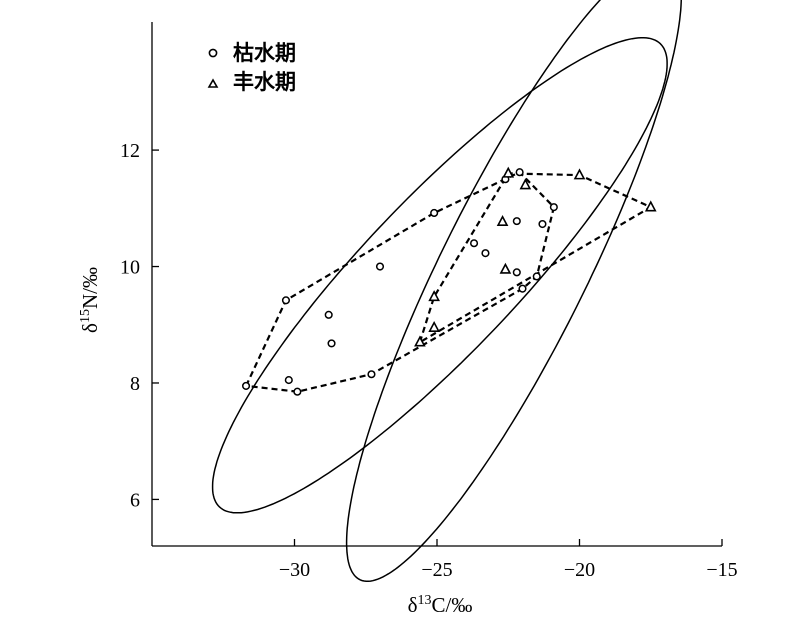 This screenshot has width=800, height=639. Describe the element at coordinates (536, 258) in the screenshot. I see `hull-wet-season` at that location.